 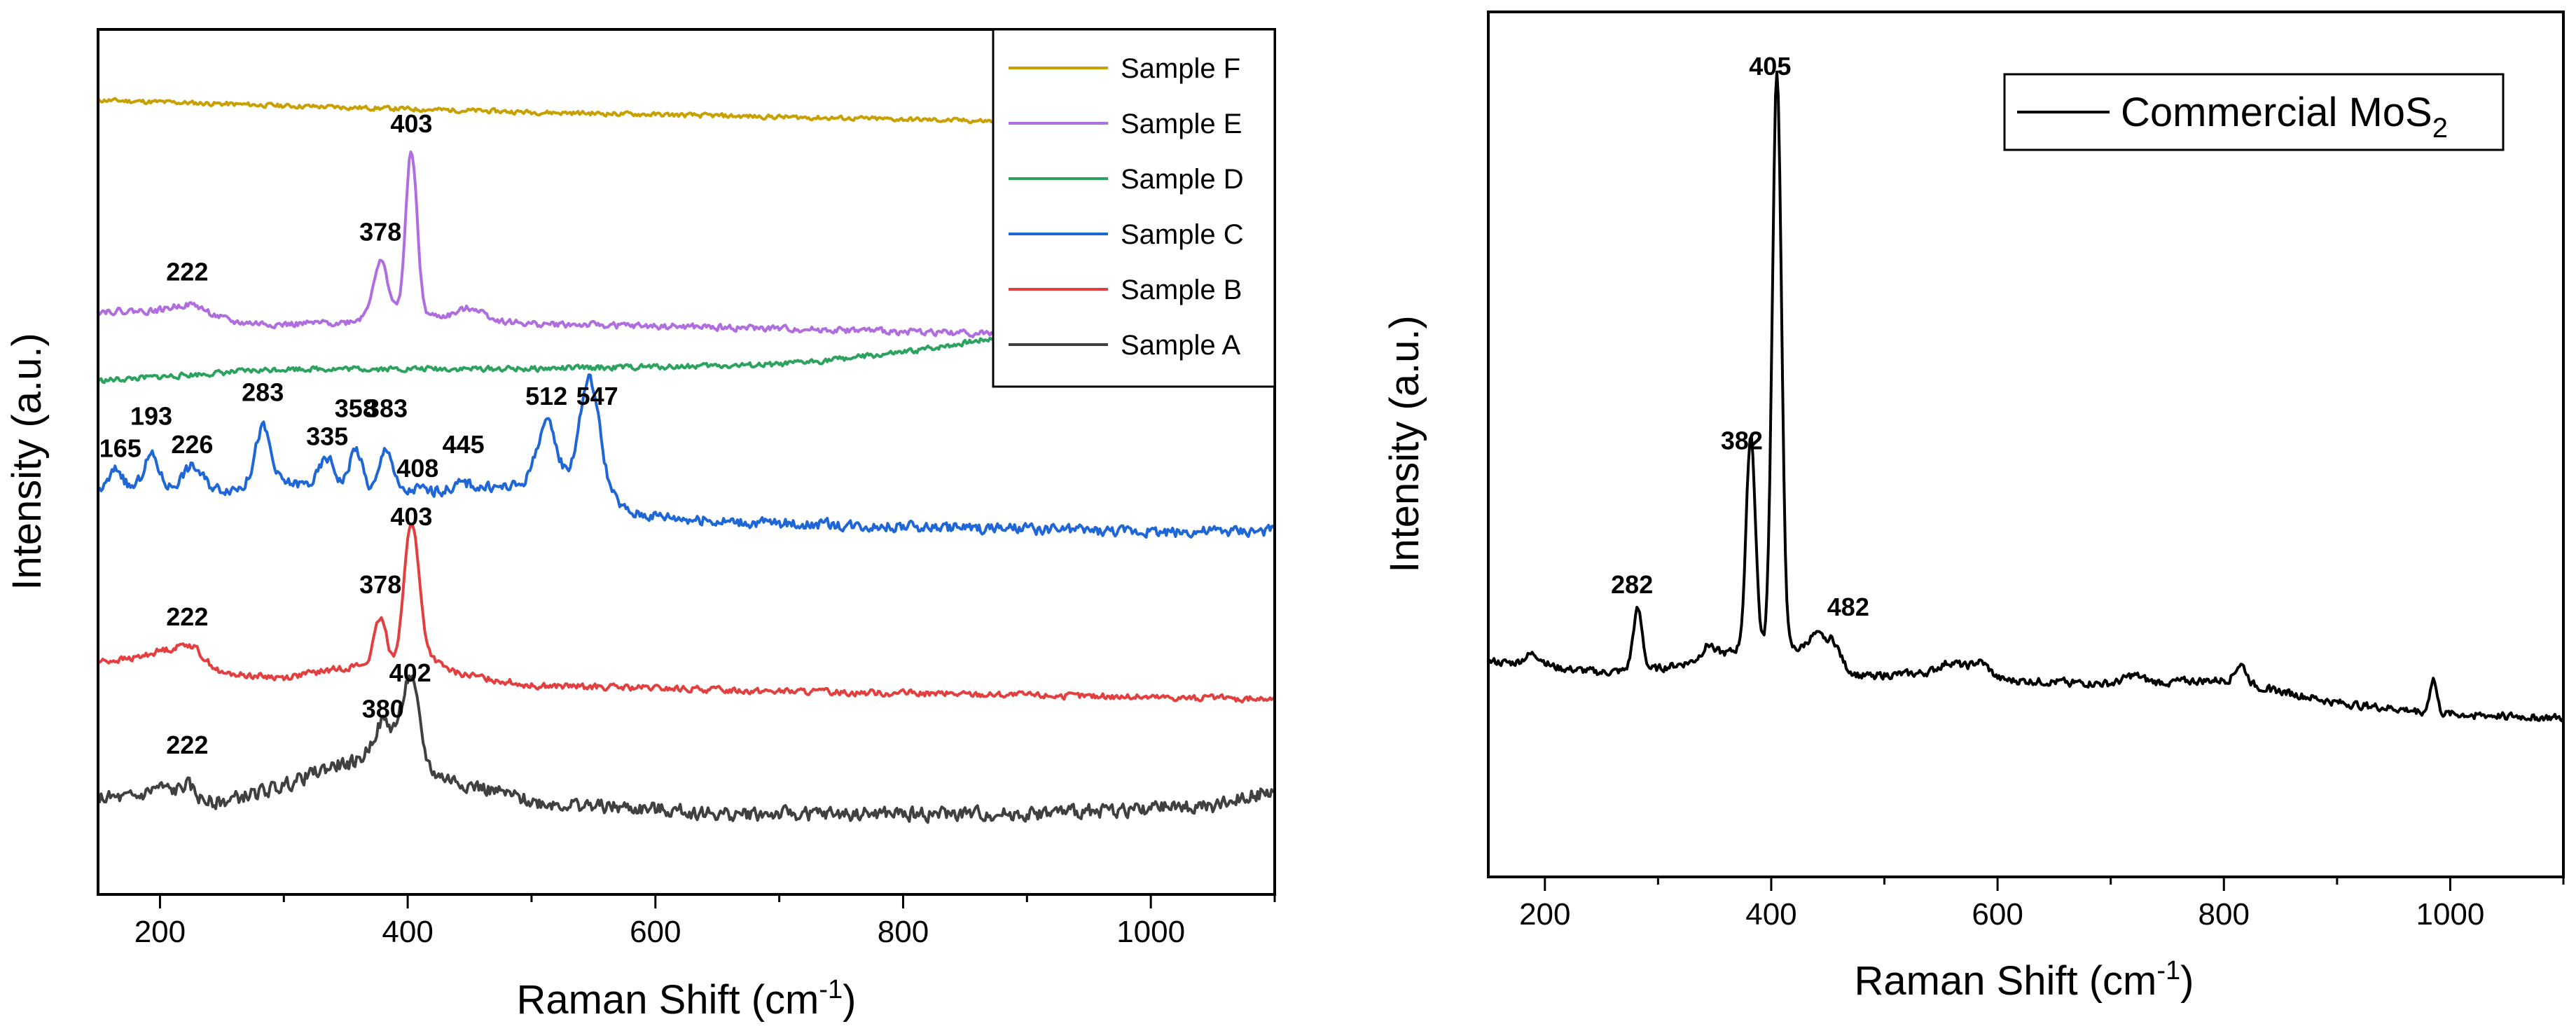 I want to click on legend-label: Sample D, so click(x=1182, y=179).